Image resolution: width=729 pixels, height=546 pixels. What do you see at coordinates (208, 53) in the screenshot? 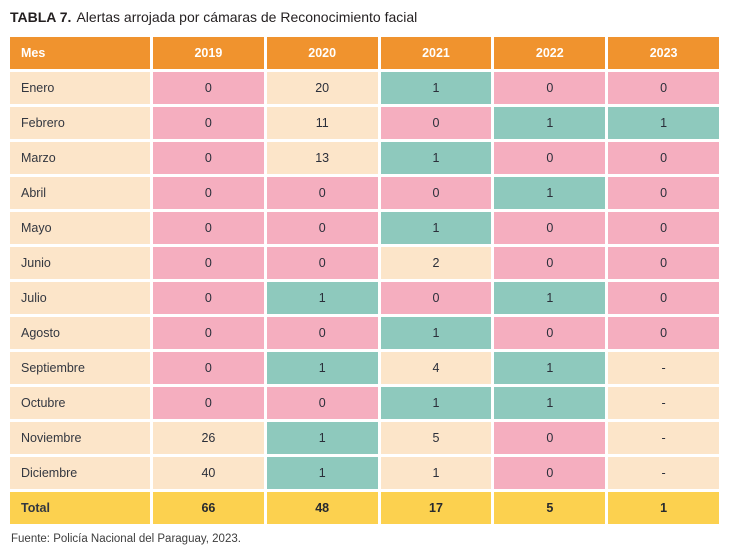
I see `column-header-year: 2019` at bounding box center [208, 53].